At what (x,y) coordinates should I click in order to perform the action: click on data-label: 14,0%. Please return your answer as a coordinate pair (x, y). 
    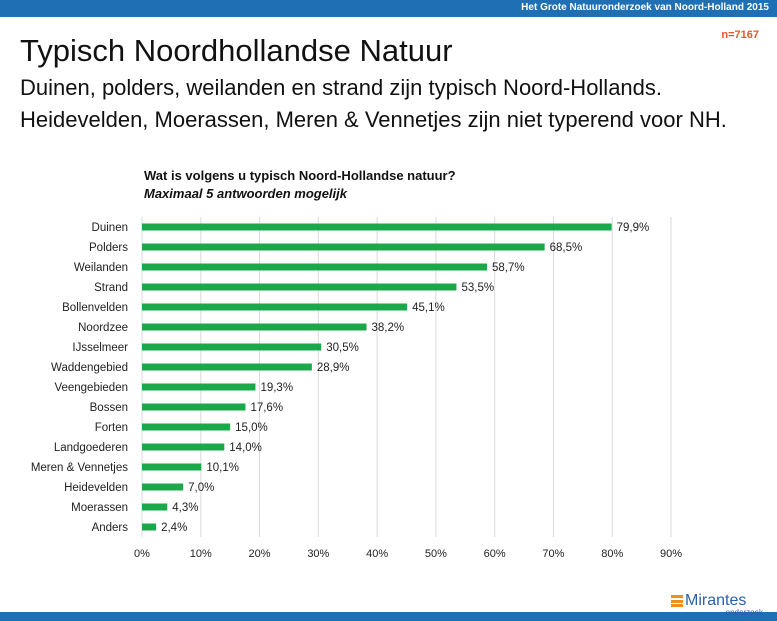
    Looking at the image, I should click on (245, 448).